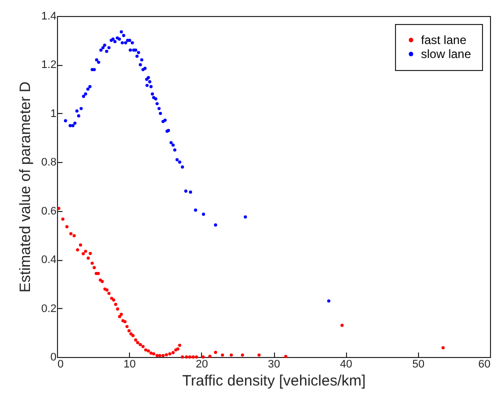 This screenshot has width=497, height=406. I want to click on y-tick-label: 0.2, so click(48, 308).